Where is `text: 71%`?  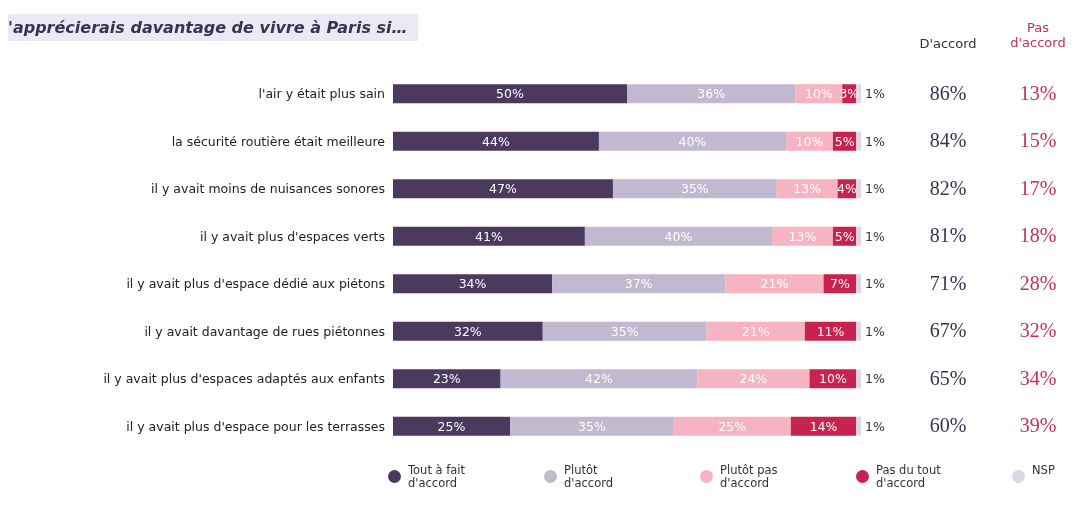 text: 71% is located at coordinates (948, 283).